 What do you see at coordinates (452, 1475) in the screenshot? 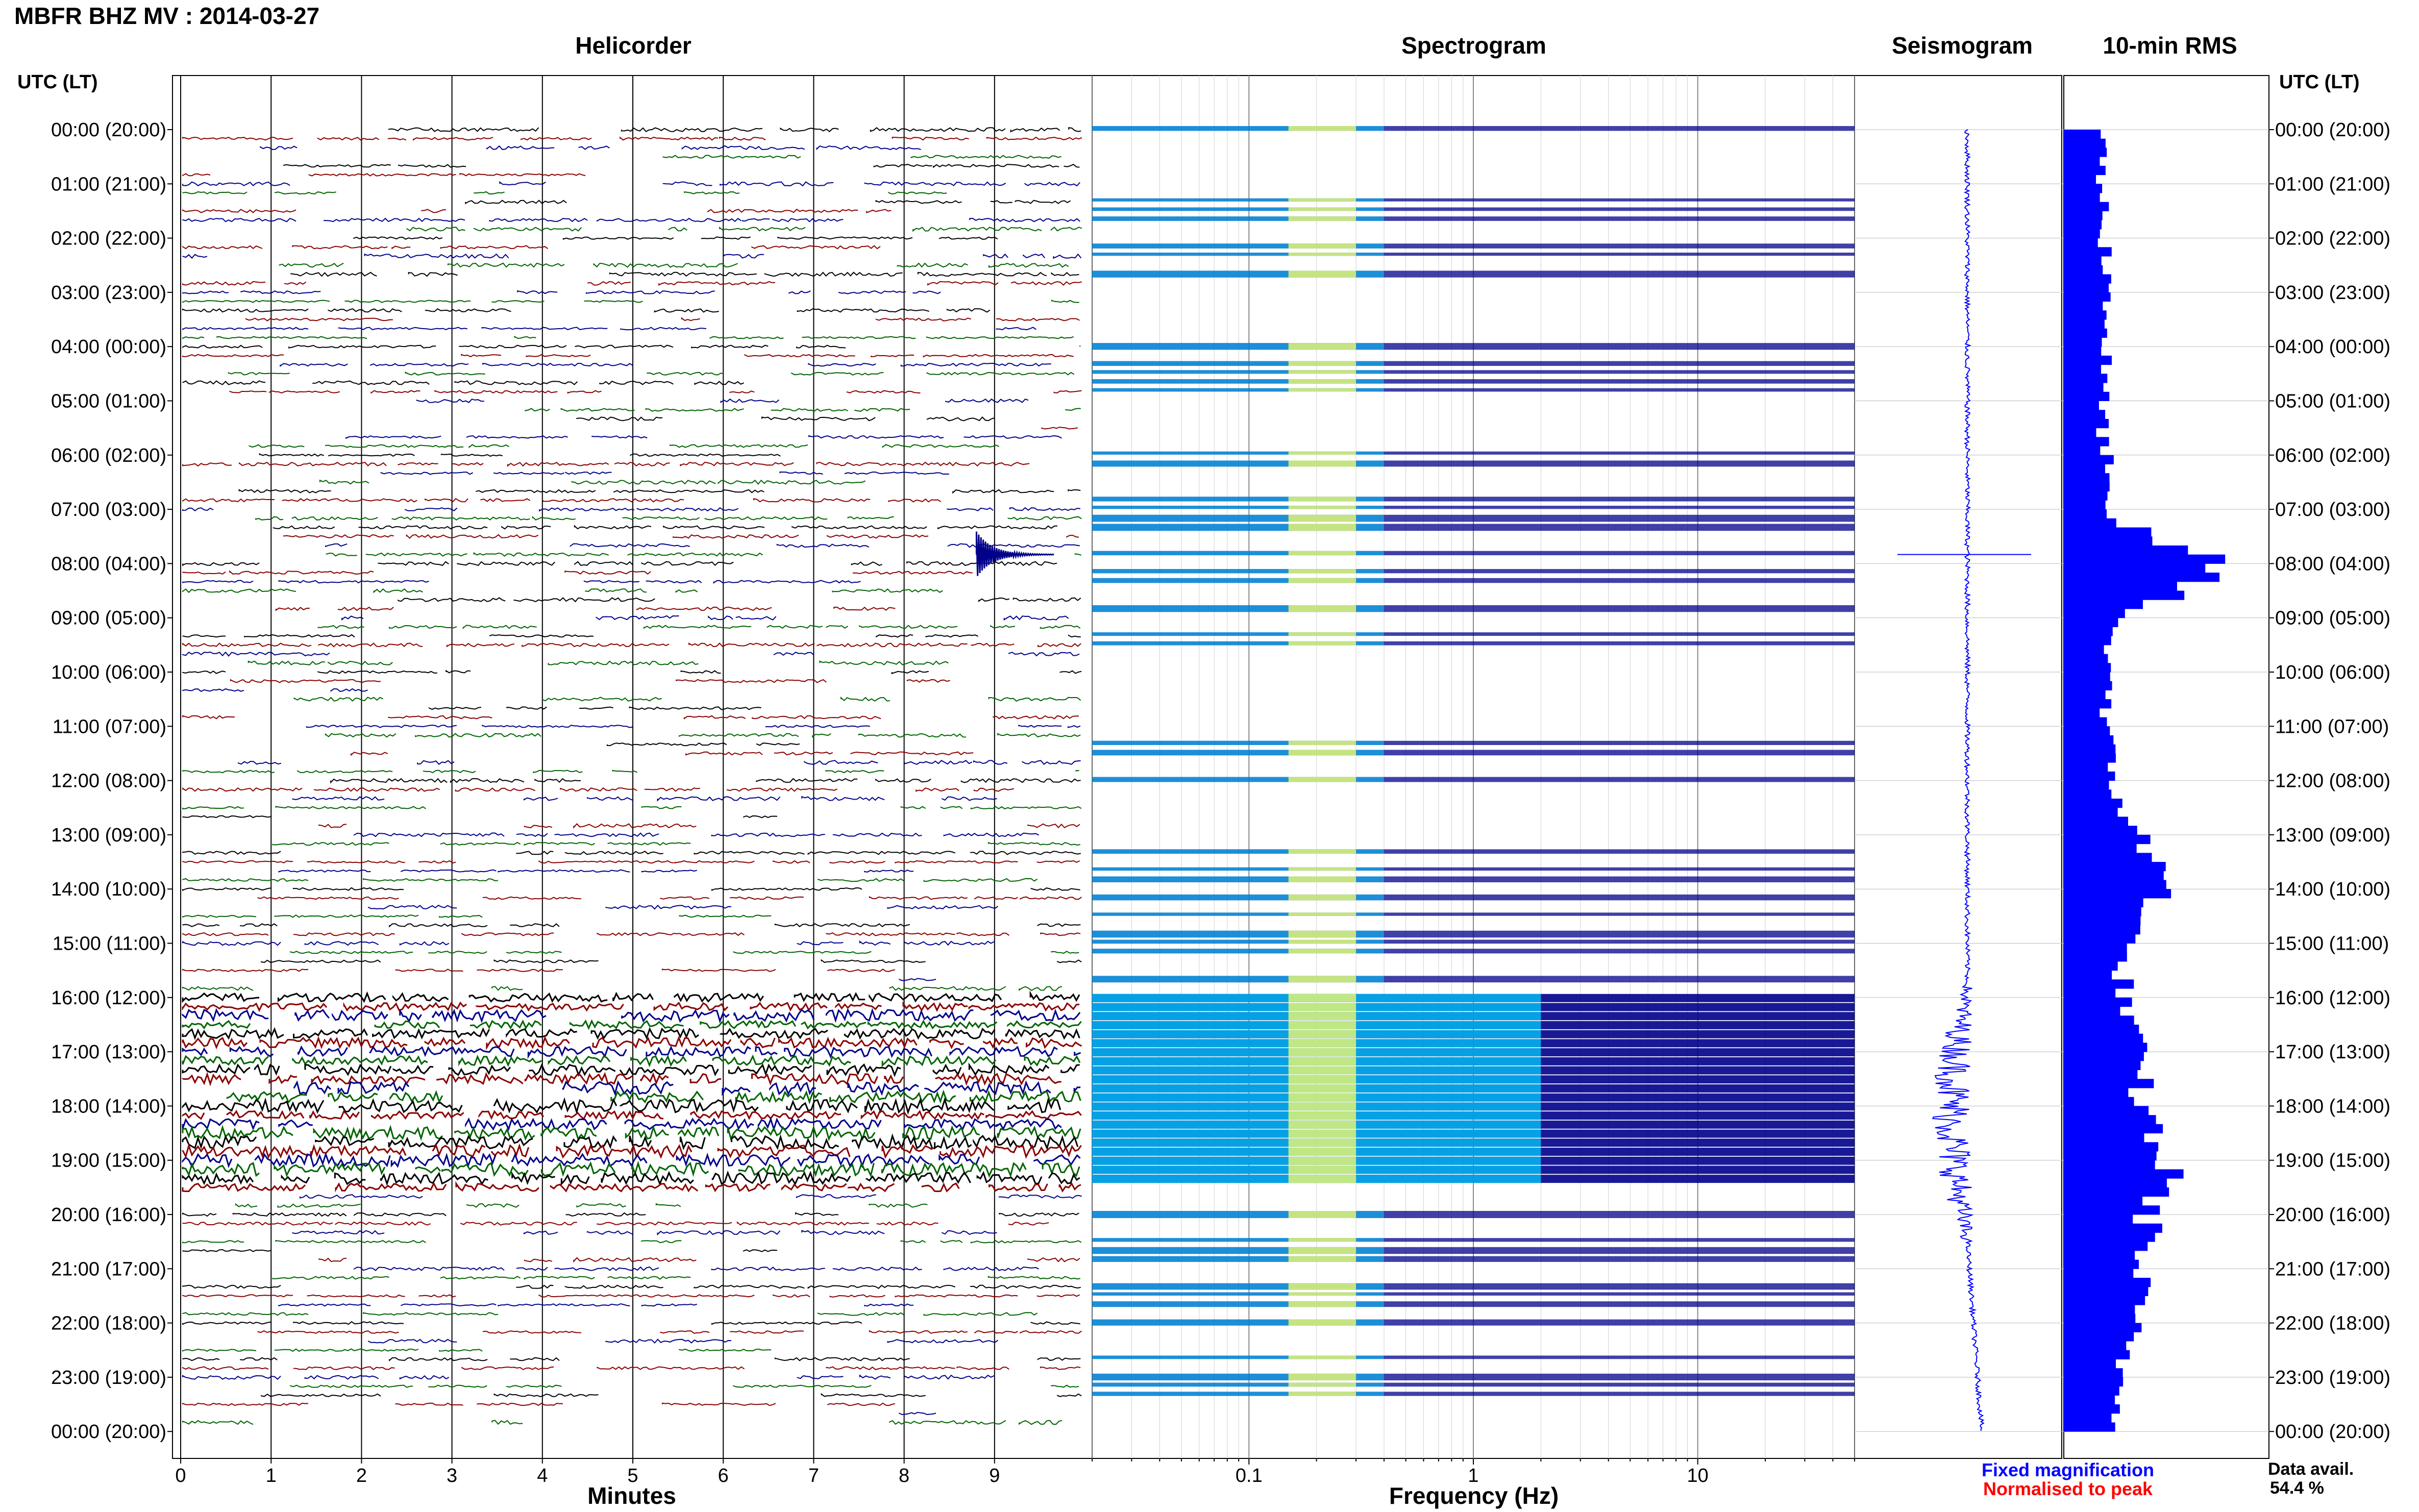
I see `minute-tick-label: 3` at bounding box center [452, 1475].